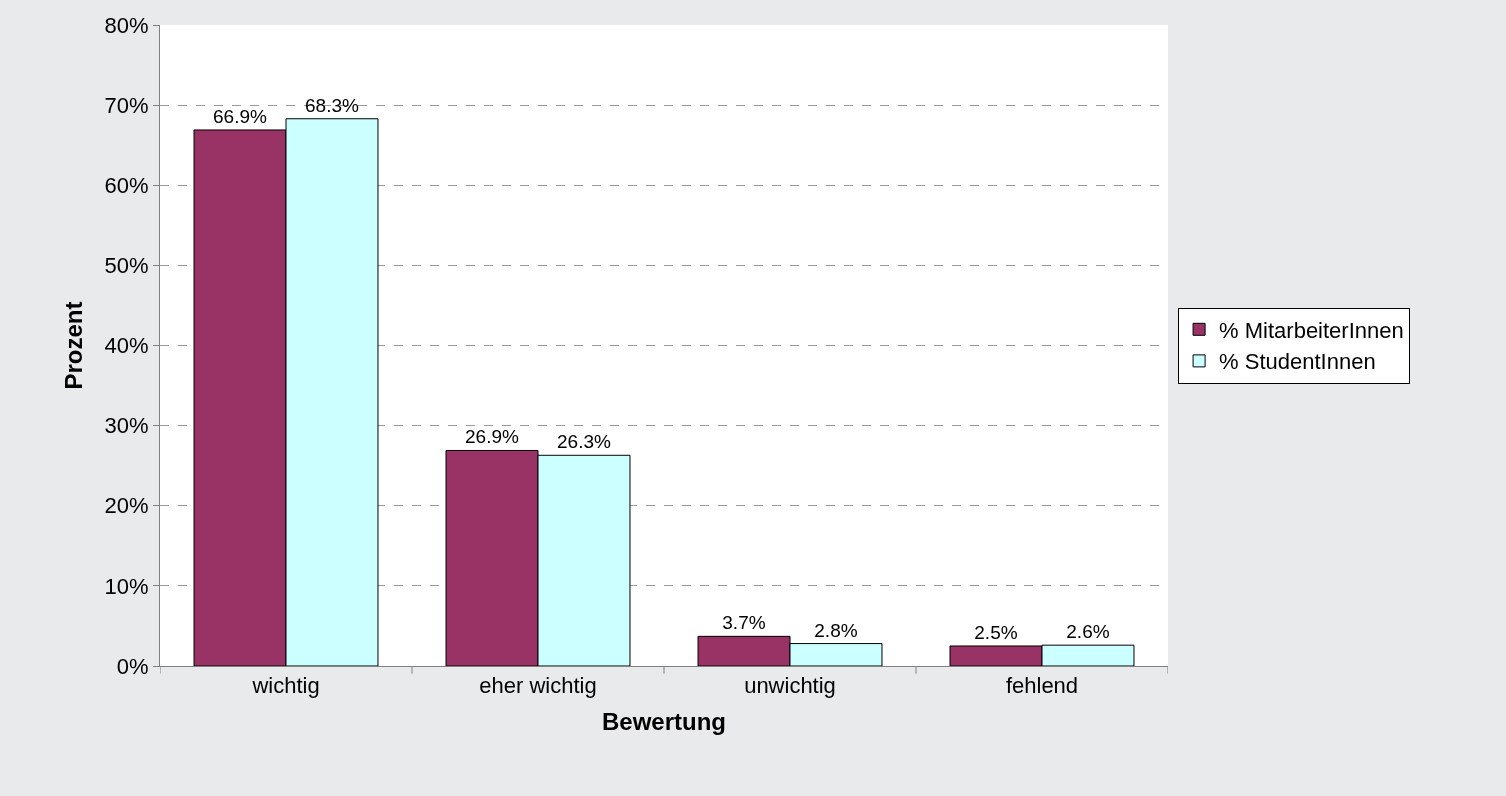 The image size is (1506, 796). What do you see at coordinates (836, 630) in the screenshot?
I see `data-label: 2.8%` at bounding box center [836, 630].